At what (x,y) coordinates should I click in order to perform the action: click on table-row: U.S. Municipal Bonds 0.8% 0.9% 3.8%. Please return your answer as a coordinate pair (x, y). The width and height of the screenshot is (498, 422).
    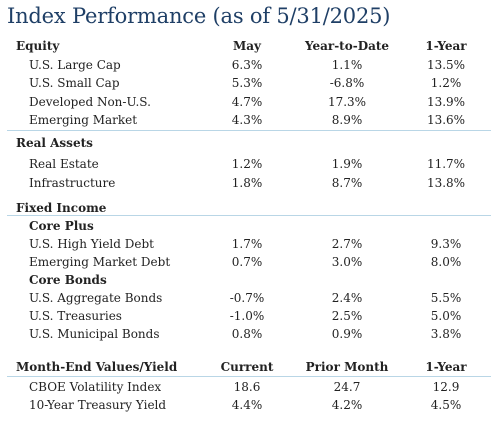
    Looking at the image, I should click on (249, 334).